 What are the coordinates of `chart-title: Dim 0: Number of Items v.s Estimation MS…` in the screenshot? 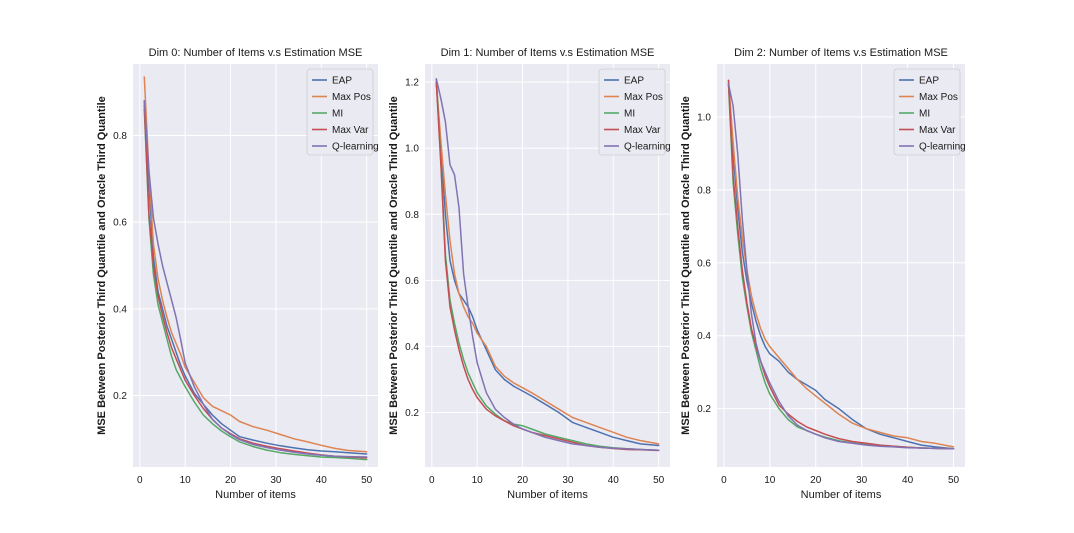 It's located at (256, 53).